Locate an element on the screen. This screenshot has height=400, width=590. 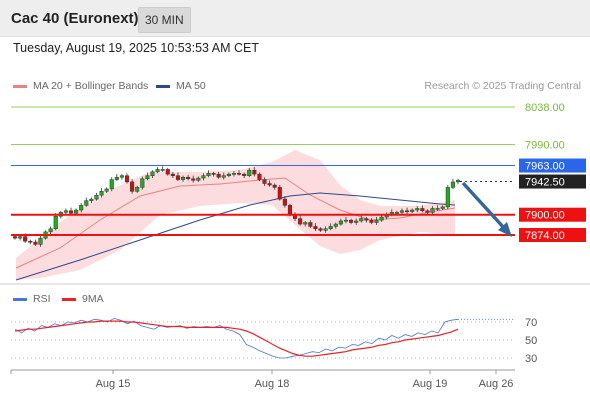
ma20-swatch is located at coordinates (20, 86).